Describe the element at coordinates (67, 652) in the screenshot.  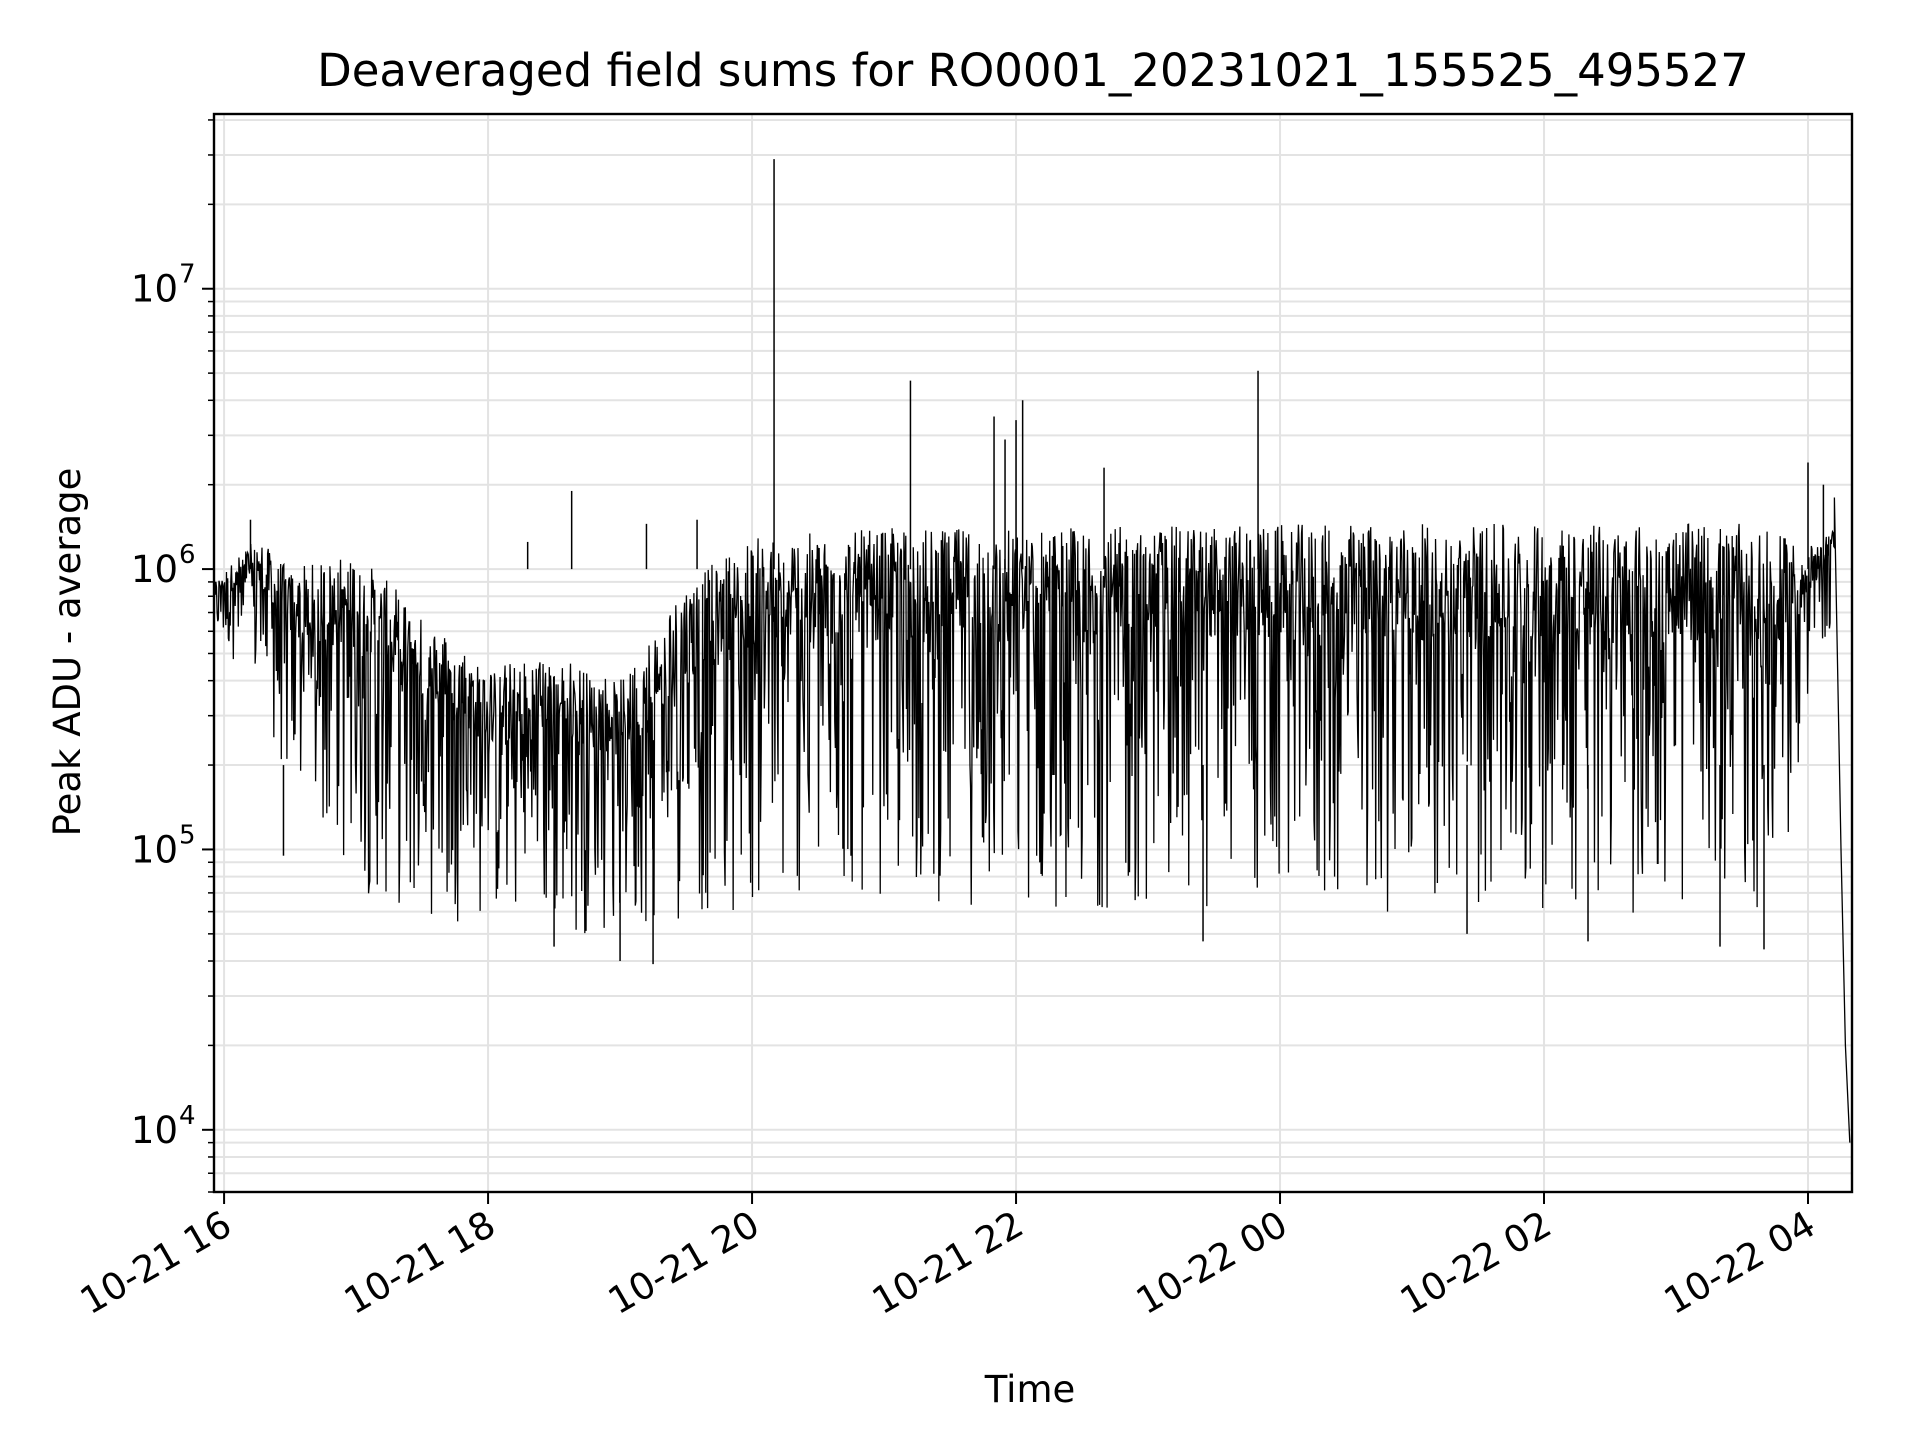
I see `y-axis-label: Peak ADU - average` at that location.